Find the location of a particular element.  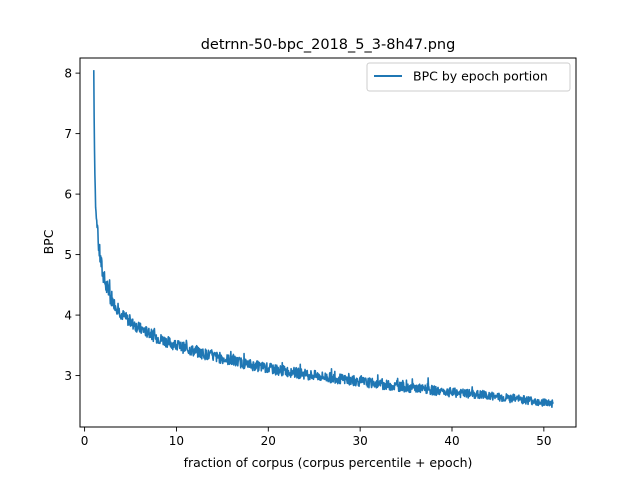

x-tick-label: 50 is located at coordinates (543, 441).